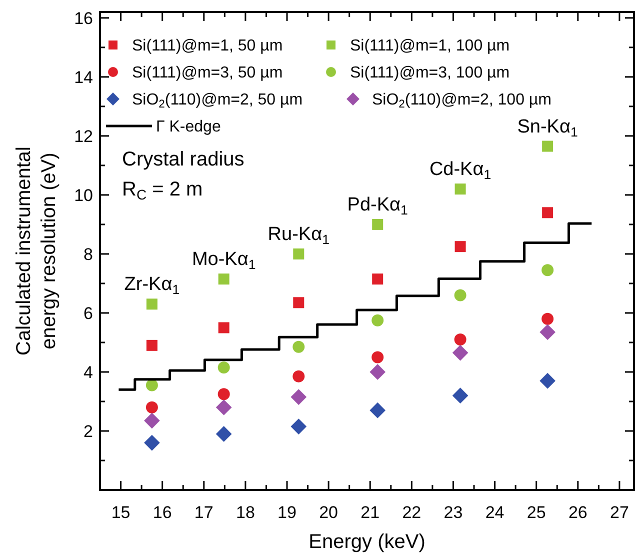  I want to click on legend-label: Si(111)@m=3, 100 µm, so click(430, 73).